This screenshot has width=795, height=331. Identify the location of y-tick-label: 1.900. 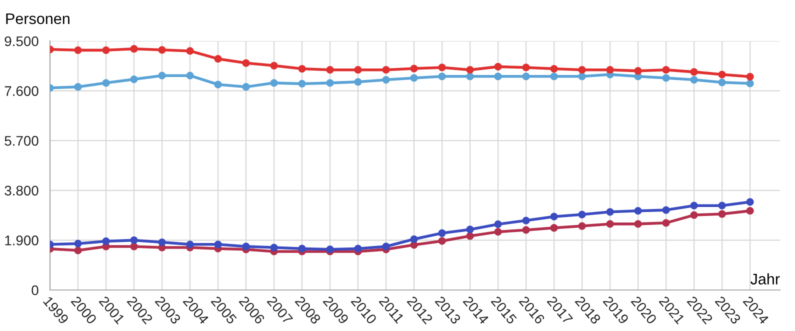
(21, 241).